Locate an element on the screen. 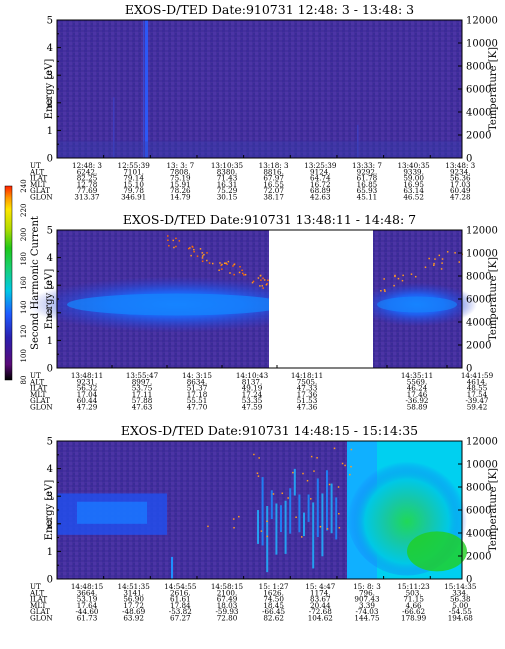  table-cell: 30.15 is located at coordinates (227, 197).